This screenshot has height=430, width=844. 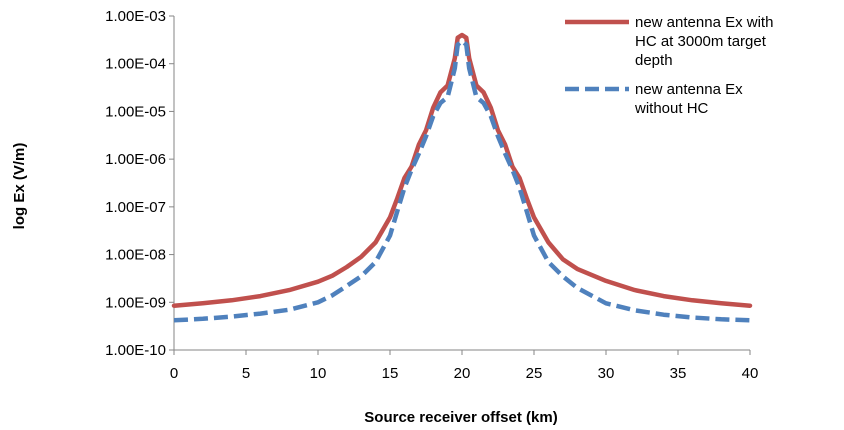 What do you see at coordinates (318, 373) in the screenshot?
I see `x-tick-label: 10` at bounding box center [318, 373].